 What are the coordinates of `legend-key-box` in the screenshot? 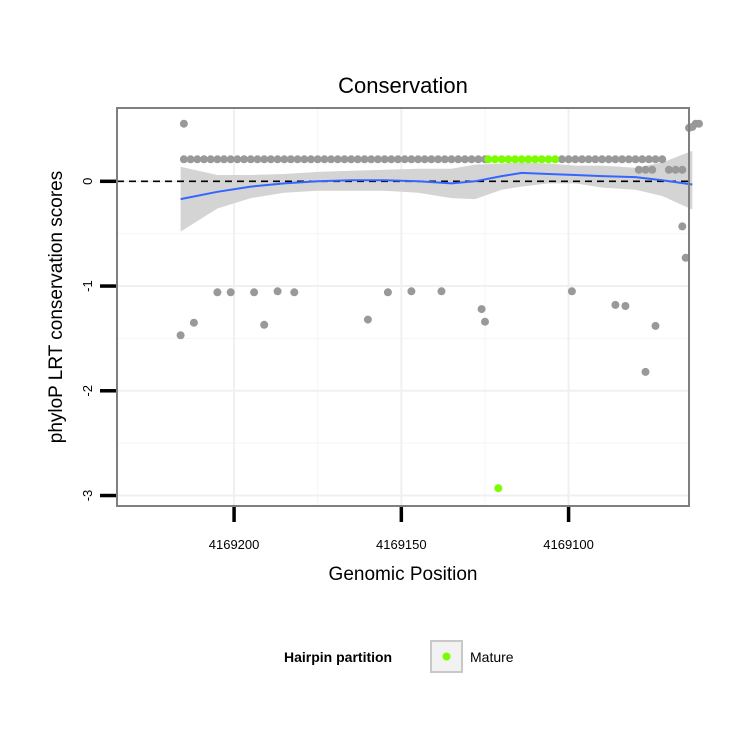 It's located at (446, 656).